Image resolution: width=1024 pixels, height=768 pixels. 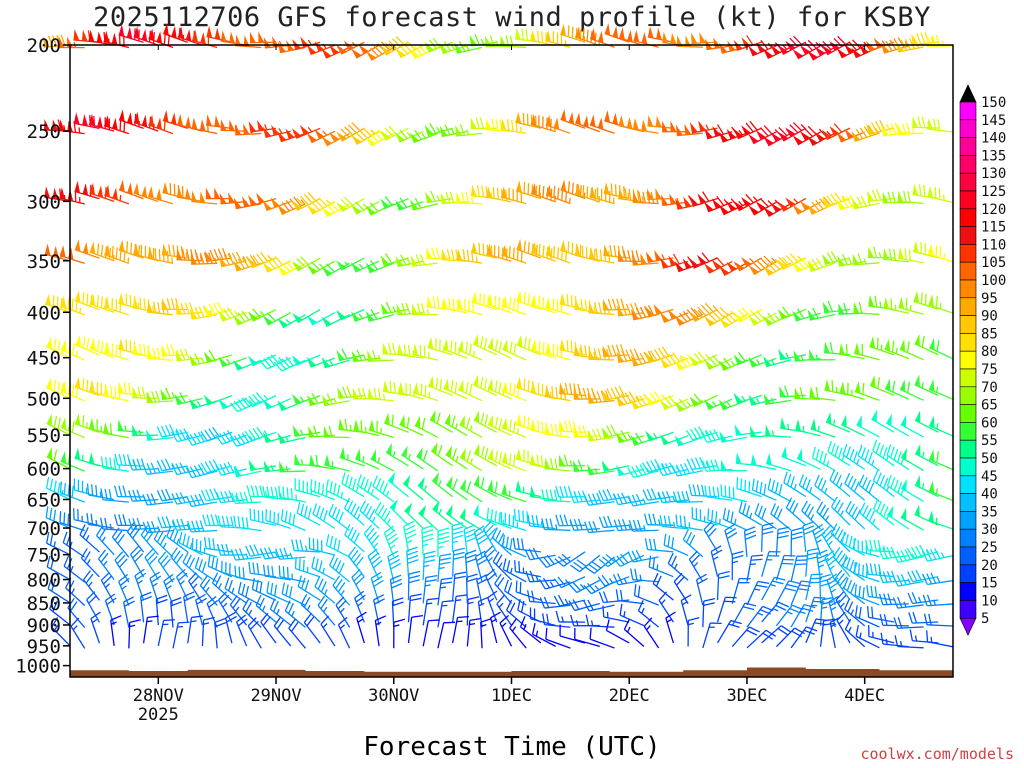 I want to click on source-credit: coolwx.com/models, so click(x=937, y=754).